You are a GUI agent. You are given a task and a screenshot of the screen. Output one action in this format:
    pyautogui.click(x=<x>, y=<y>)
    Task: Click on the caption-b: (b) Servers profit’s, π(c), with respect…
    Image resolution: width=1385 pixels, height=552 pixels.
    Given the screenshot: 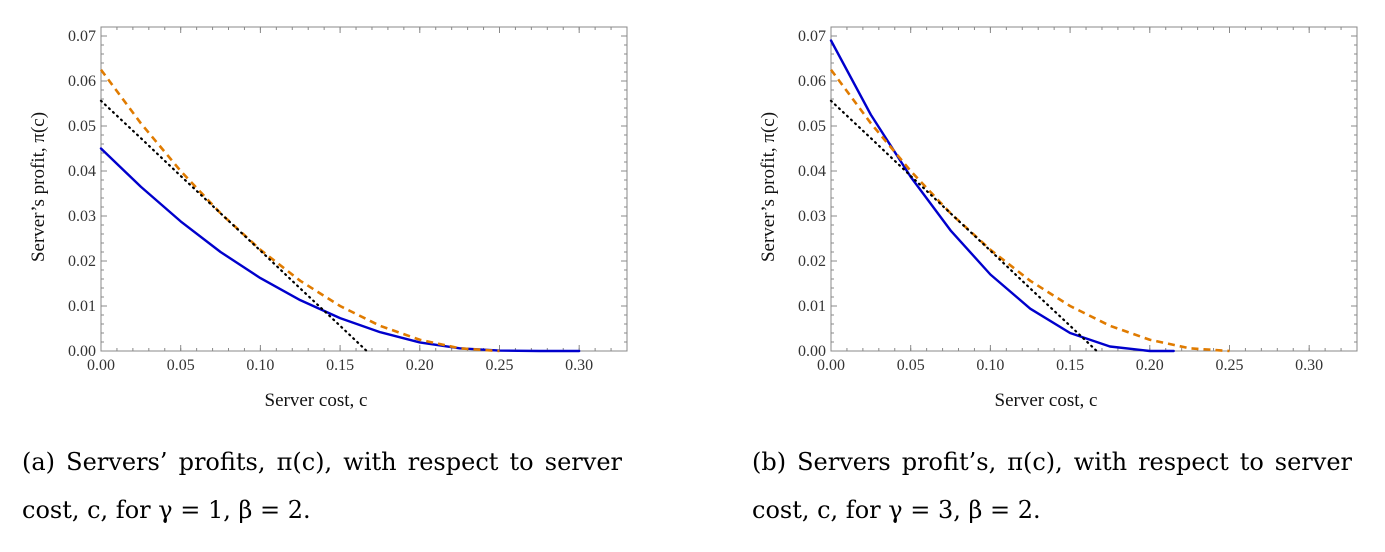 What is the action you would take?
    pyautogui.click(x=1052, y=486)
    